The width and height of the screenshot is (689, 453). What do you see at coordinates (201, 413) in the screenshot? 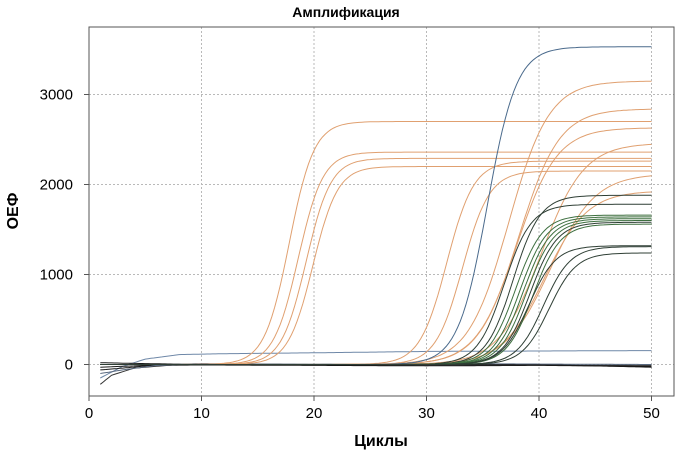
I see `x-tick-label: 10` at bounding box center [201, 413].